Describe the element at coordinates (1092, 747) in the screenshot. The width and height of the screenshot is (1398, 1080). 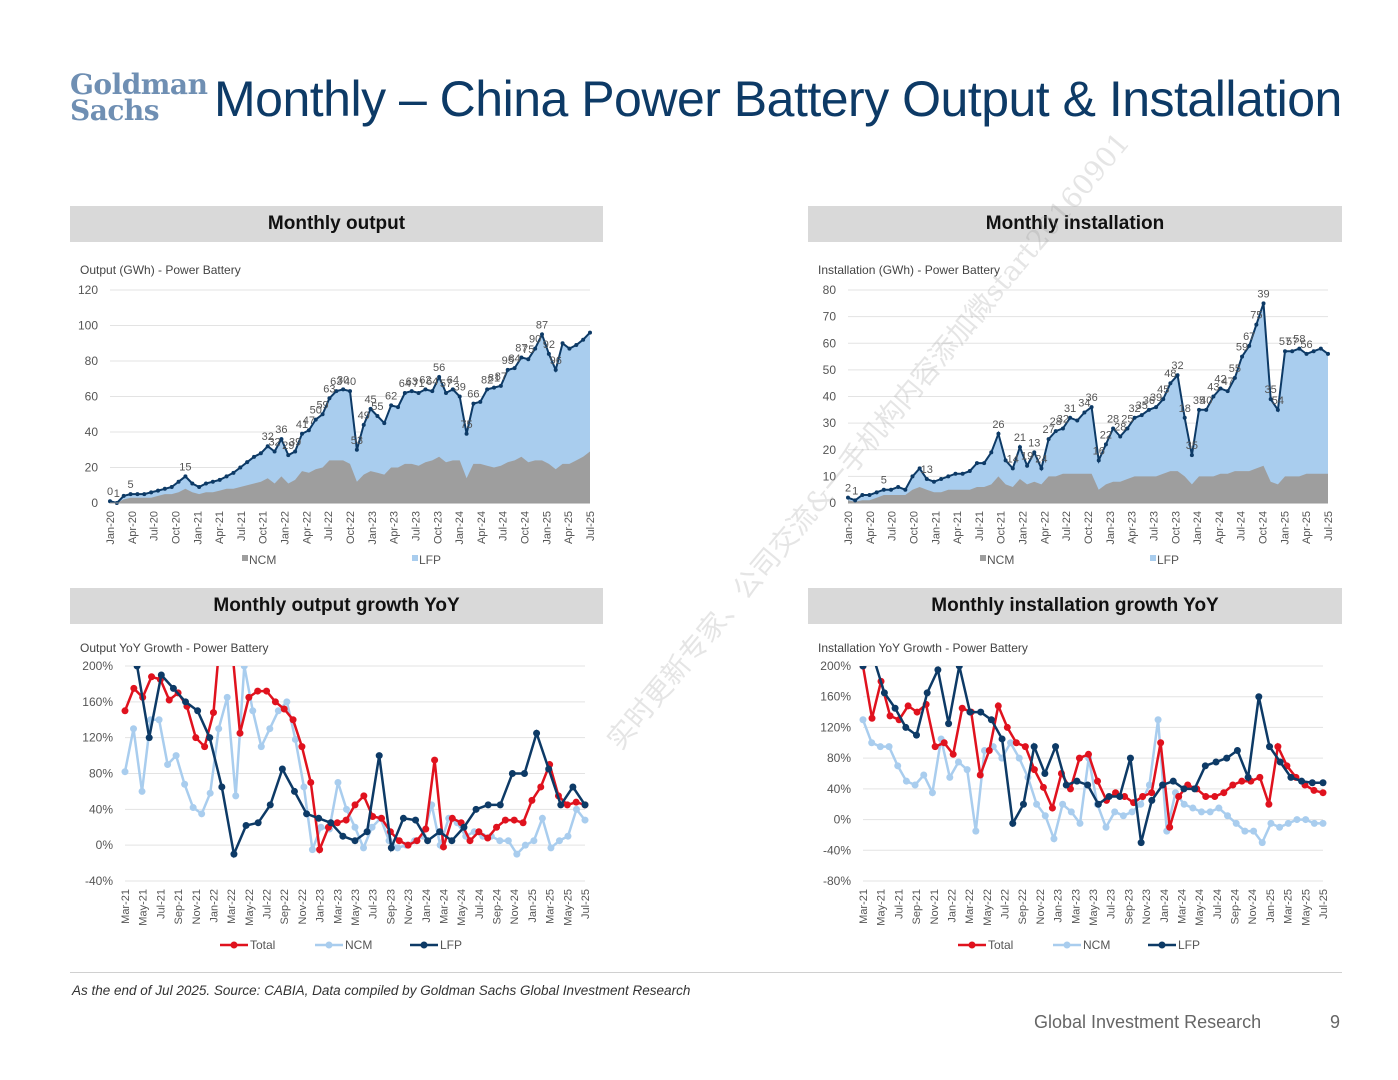
I see `series-line-total` at that location.